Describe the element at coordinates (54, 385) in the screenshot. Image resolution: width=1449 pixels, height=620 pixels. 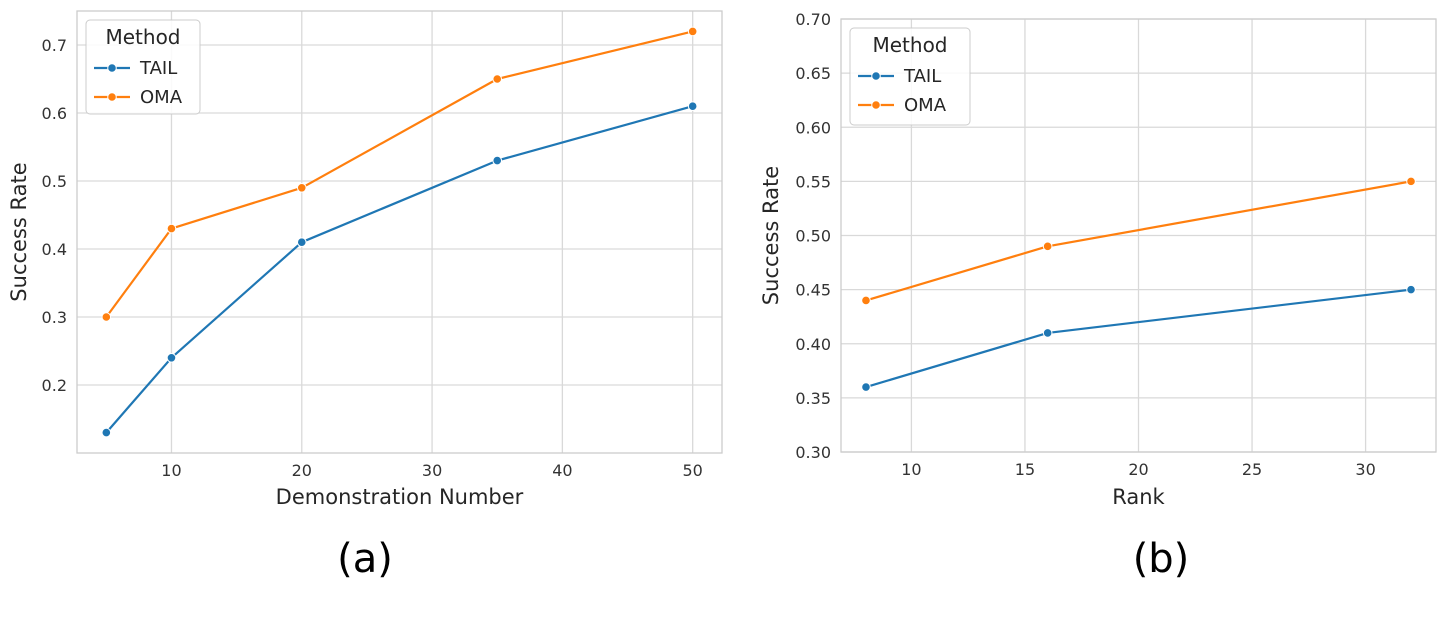
I see `y-tick-label: 0.2` at that location.